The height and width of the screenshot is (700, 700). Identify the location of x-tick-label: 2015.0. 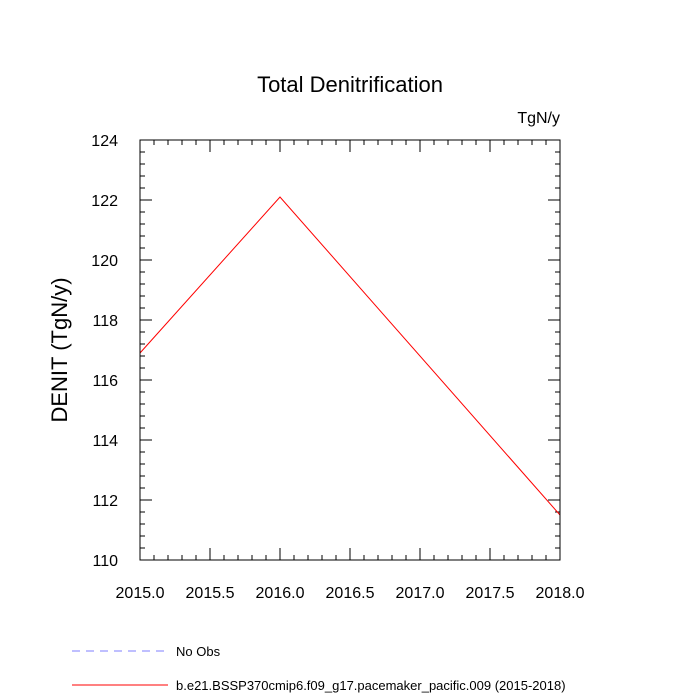
(140, 593).